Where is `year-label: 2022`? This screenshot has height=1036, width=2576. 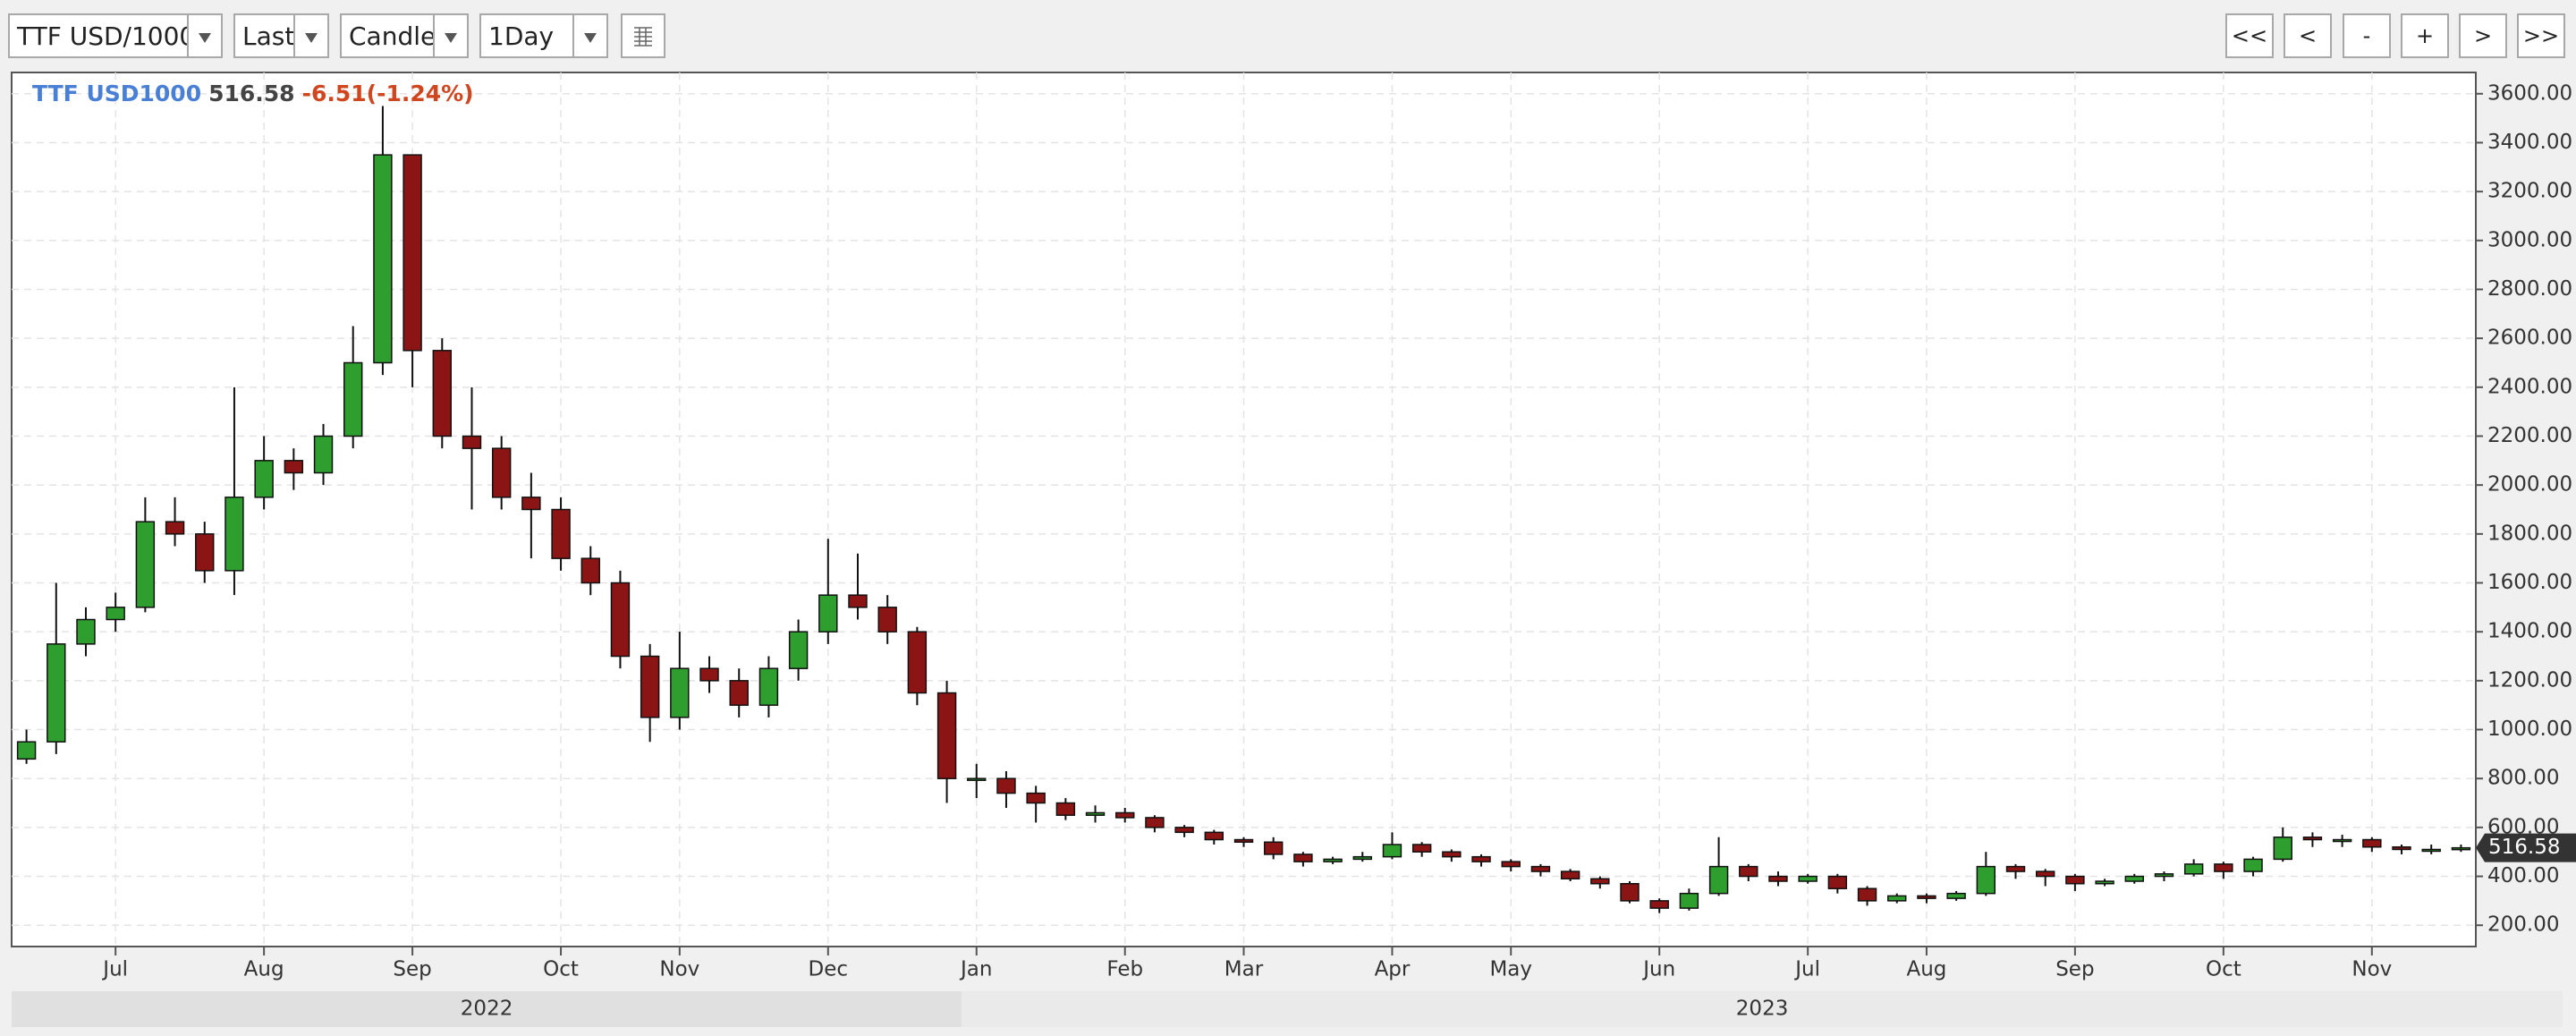 year-label: 2022 is located at coordinates (487, 1010).